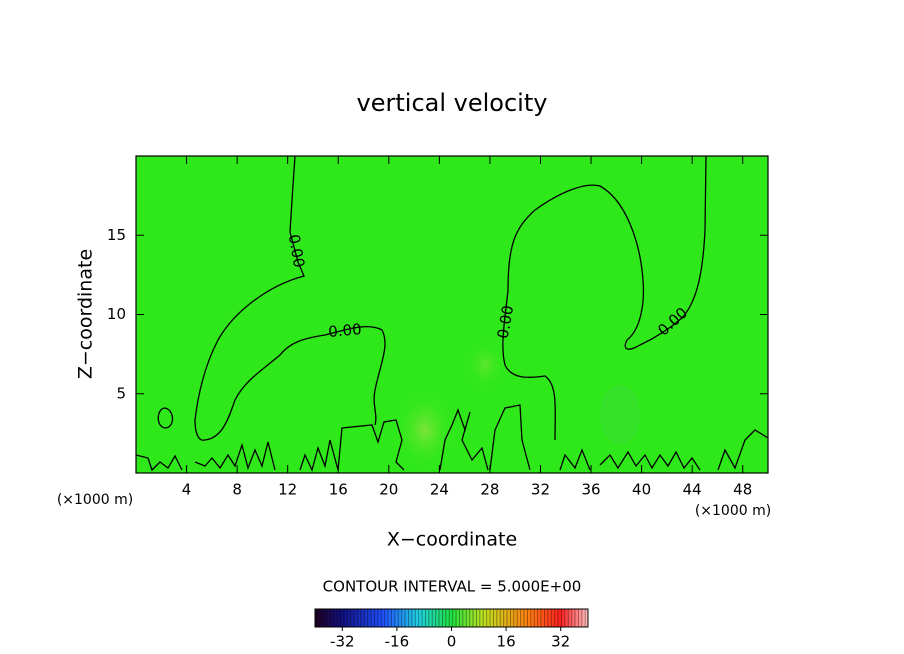 Image resolution: width=904 pixels, height=654 pixels. Describe the element at coordinates (439, 490) in the screenshot. I see `x-tick-label: 24` at that location.